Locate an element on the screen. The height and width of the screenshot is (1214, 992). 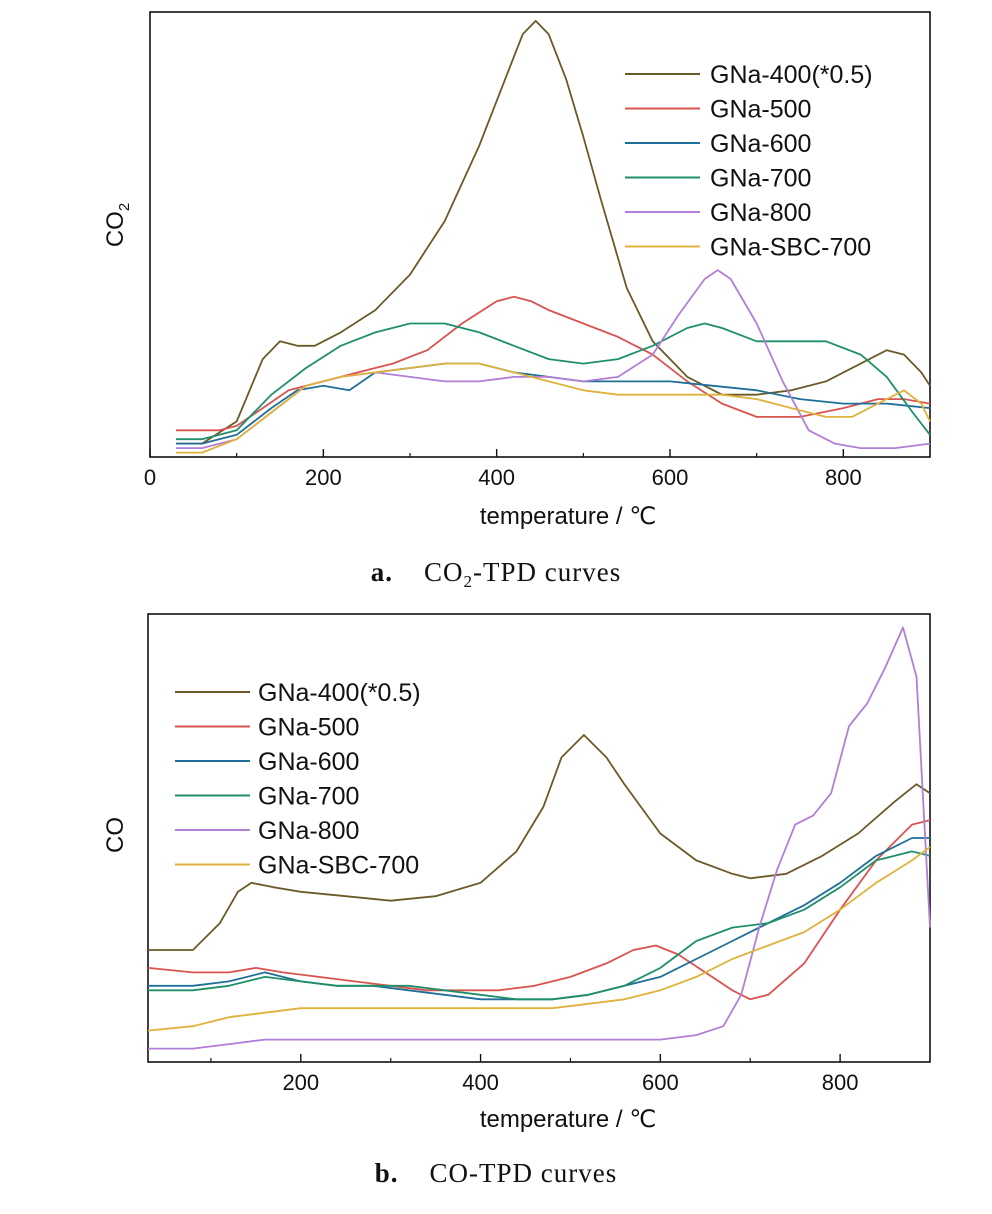
figure-caption: b. CO-TPD curves is located at coordinates (496, 1173).